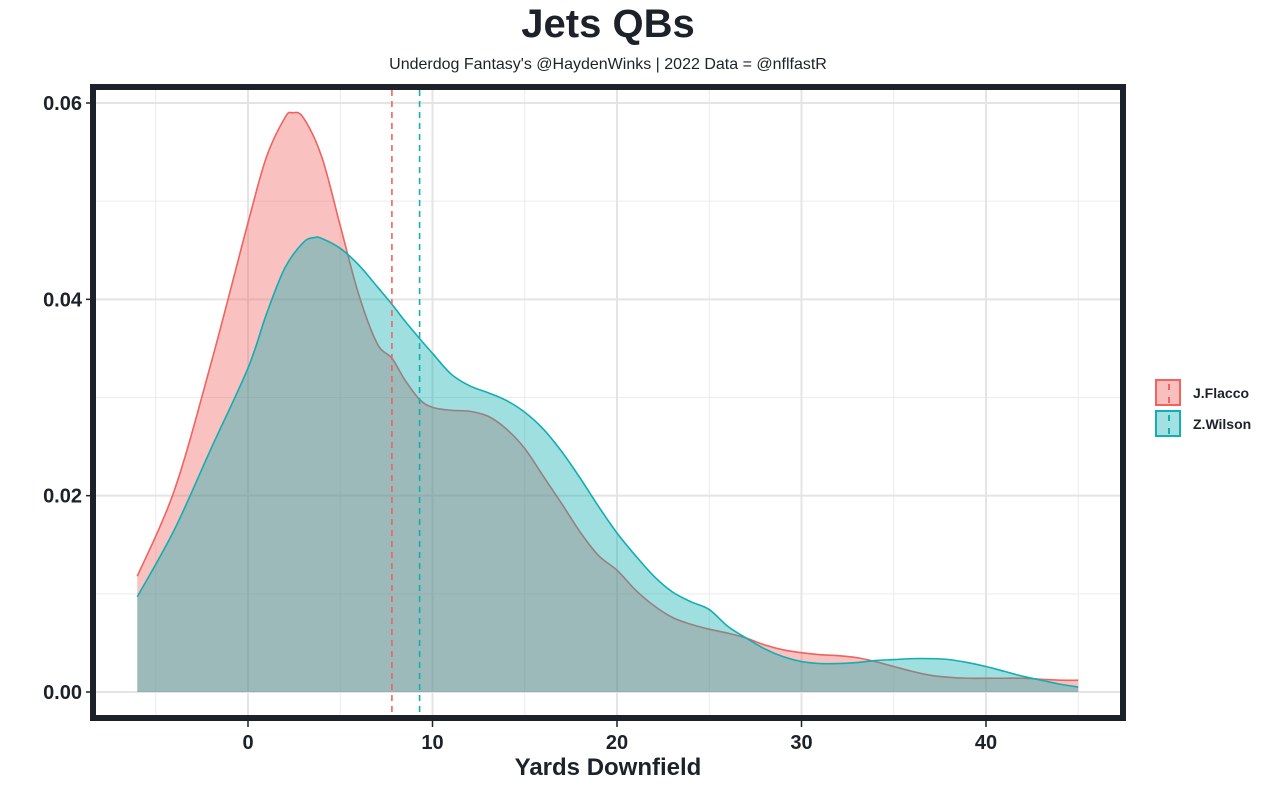 The height and width of the screenshot is (790, 1280). Describe the element at coordinates (247, 743) in the screenshot. I see `x-tick-label: 0` at that location.